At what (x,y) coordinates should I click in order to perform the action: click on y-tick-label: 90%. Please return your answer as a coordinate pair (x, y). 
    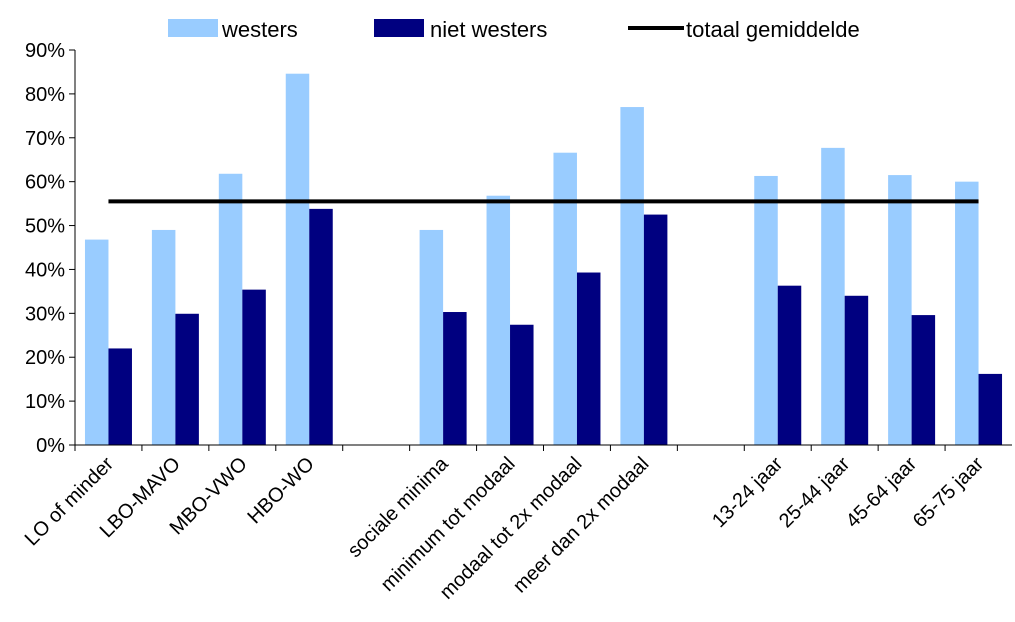
    Looking at the image, I should click on (45, 51).